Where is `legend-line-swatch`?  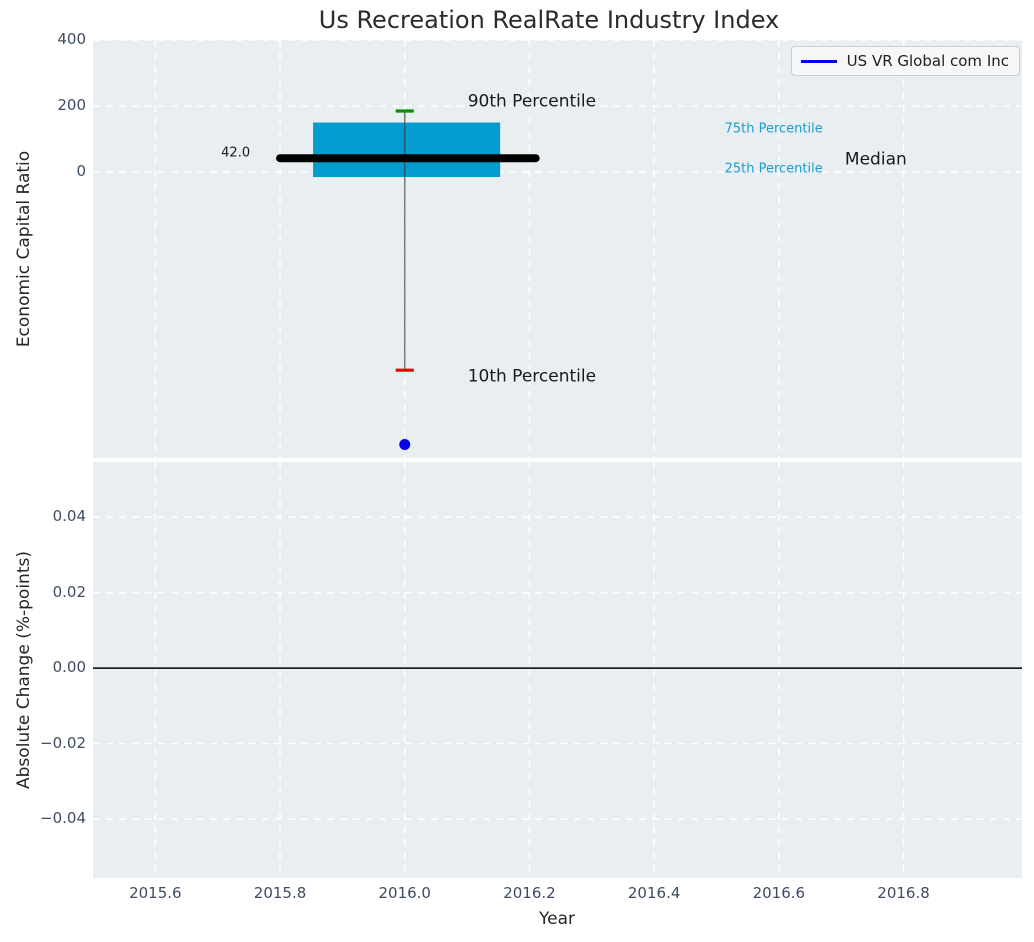
legend-line-swatch is located at coordinates (818, 61).